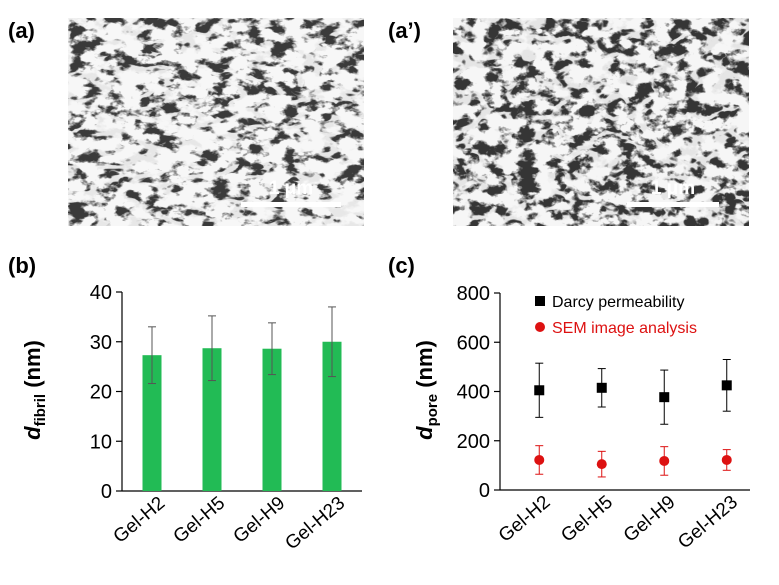 The width and height of the screenshot is (779, 585). I want to click on sem-image-a-prime: 1 μm, so click(601, 122).